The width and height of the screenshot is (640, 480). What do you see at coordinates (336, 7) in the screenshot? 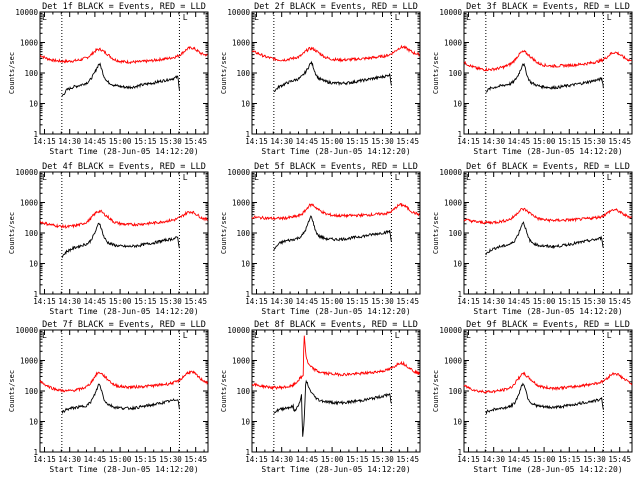
I see `panel-title: Det 2f BLACK = Events, RED = LLD` at bounding box center [336, 7].